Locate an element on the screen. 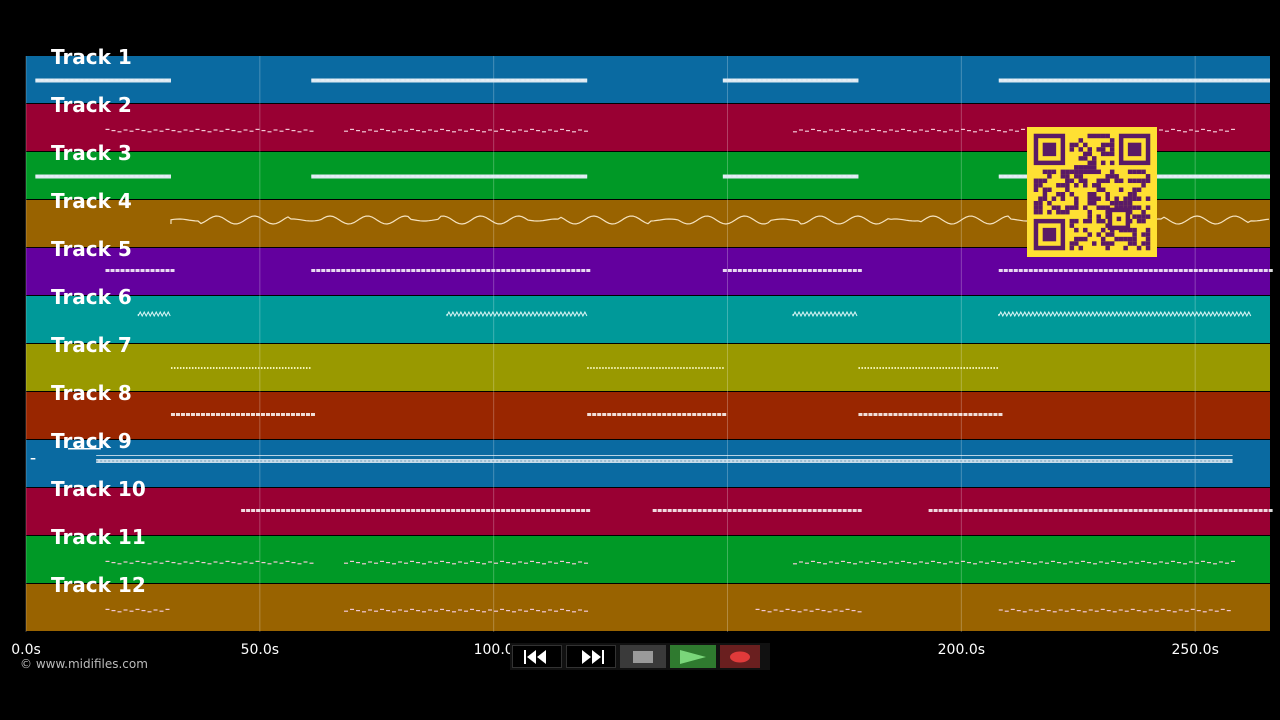 The image size is (1280, 720). fast-forward-icon is located at coordinates (593, 656).